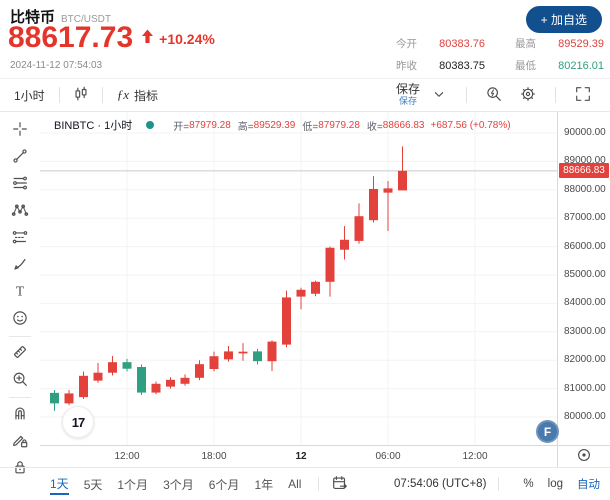 This screenshot has width=610, height=500. What do you see at coordinates (20, 238) in the screenshot?
I see `forecast-tool-button` at bounding box center [20, 238].